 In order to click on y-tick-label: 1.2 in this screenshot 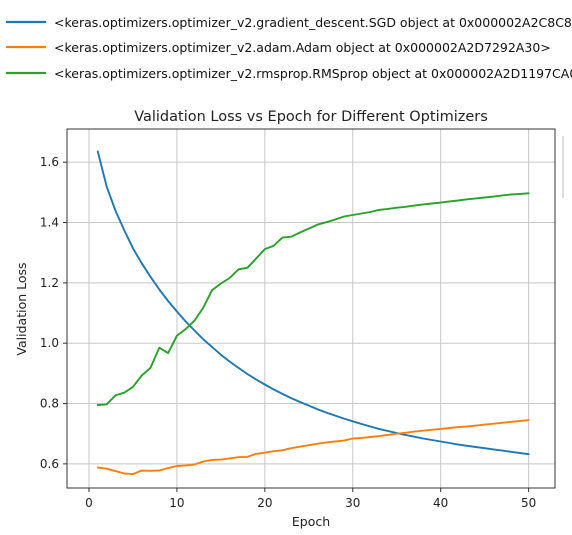, I will do `click(49, 283)`.